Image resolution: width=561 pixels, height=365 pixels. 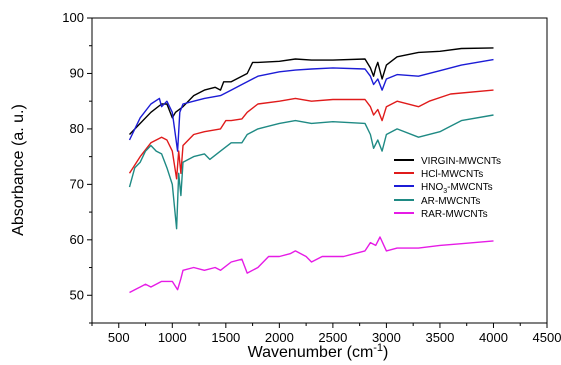 I want to click on y-tick-label: 70, so click(x=77, y=183).